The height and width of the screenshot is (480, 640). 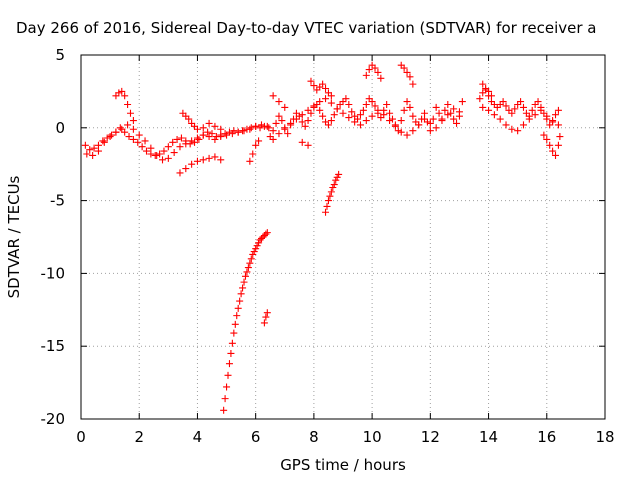 What do you see at coordinates (60, 55) in the screenshot?
I see `y-tick-label: 5` at bounding box center [60, 55].